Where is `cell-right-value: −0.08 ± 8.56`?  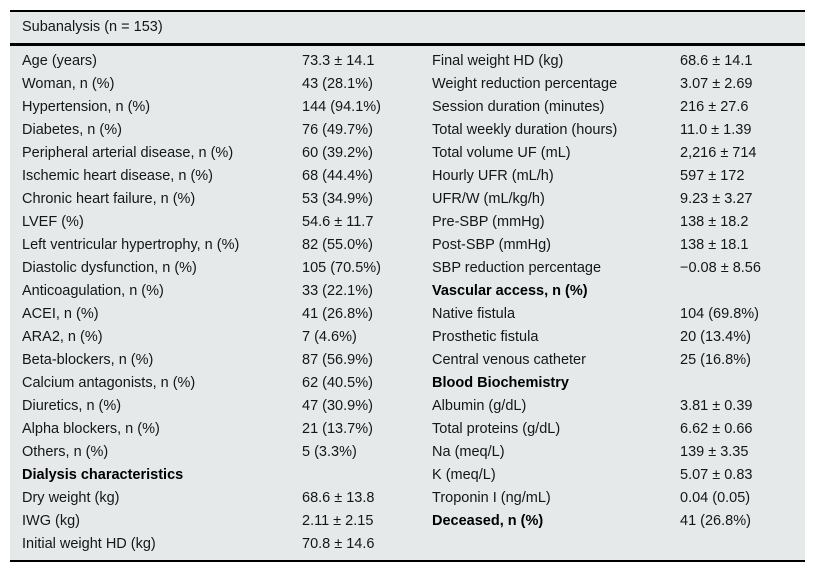
cell-right-value: −0.08 ± 8.56 is located at coordinates (720, 268).